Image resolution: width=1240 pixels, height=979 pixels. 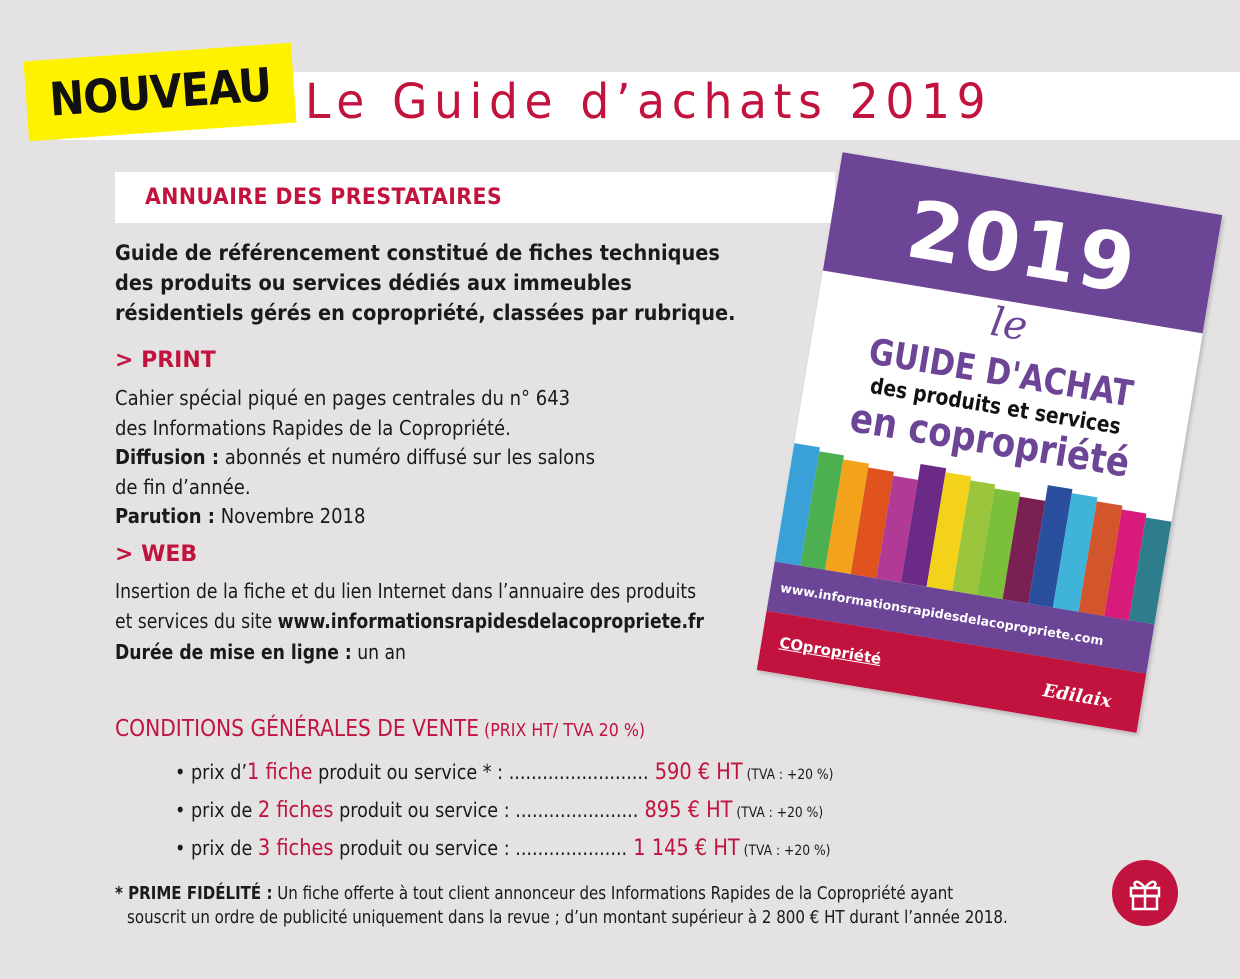 What do you see at coordinates (165, 360) in the screenshot?
I see `print-heading: > PRINT` at bounding box center [165, 360].